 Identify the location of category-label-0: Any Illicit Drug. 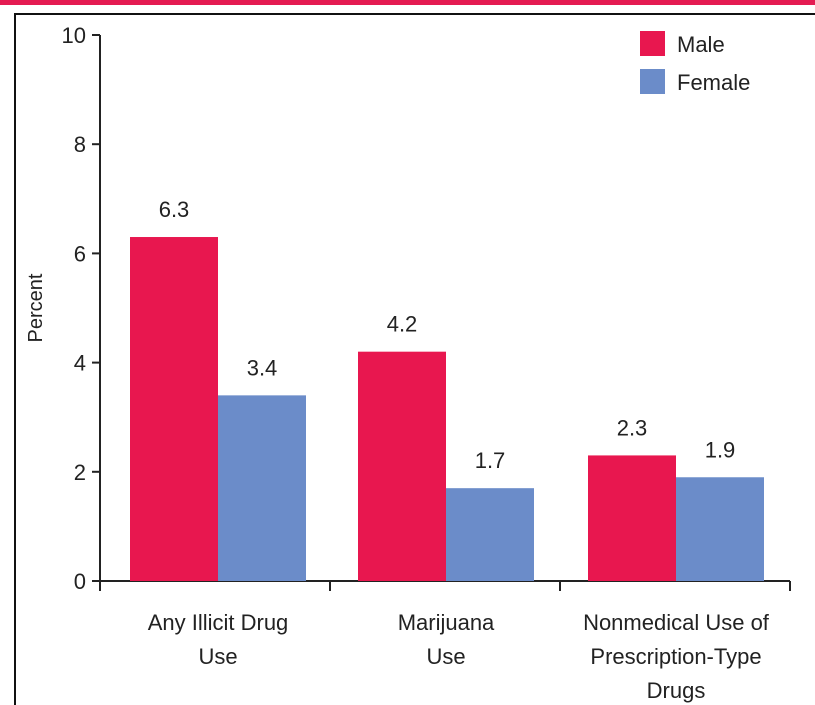
(218, 622).